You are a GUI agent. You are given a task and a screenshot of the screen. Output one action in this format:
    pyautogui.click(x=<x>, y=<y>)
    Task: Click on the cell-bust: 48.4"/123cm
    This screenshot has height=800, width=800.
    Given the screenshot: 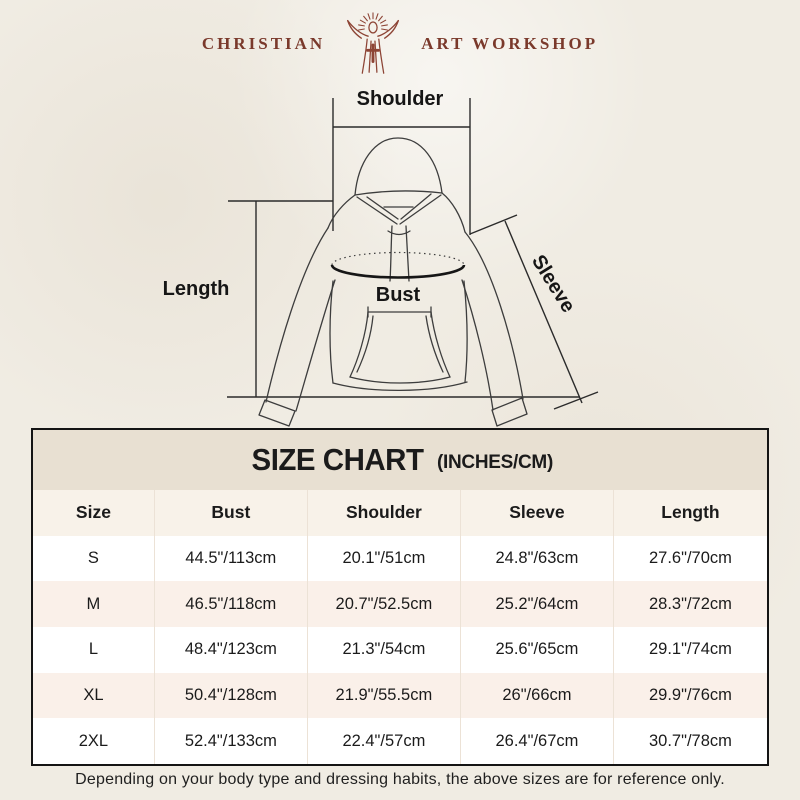 What is the action you would take?
    pyautogui.click(x=231, y=650)
    